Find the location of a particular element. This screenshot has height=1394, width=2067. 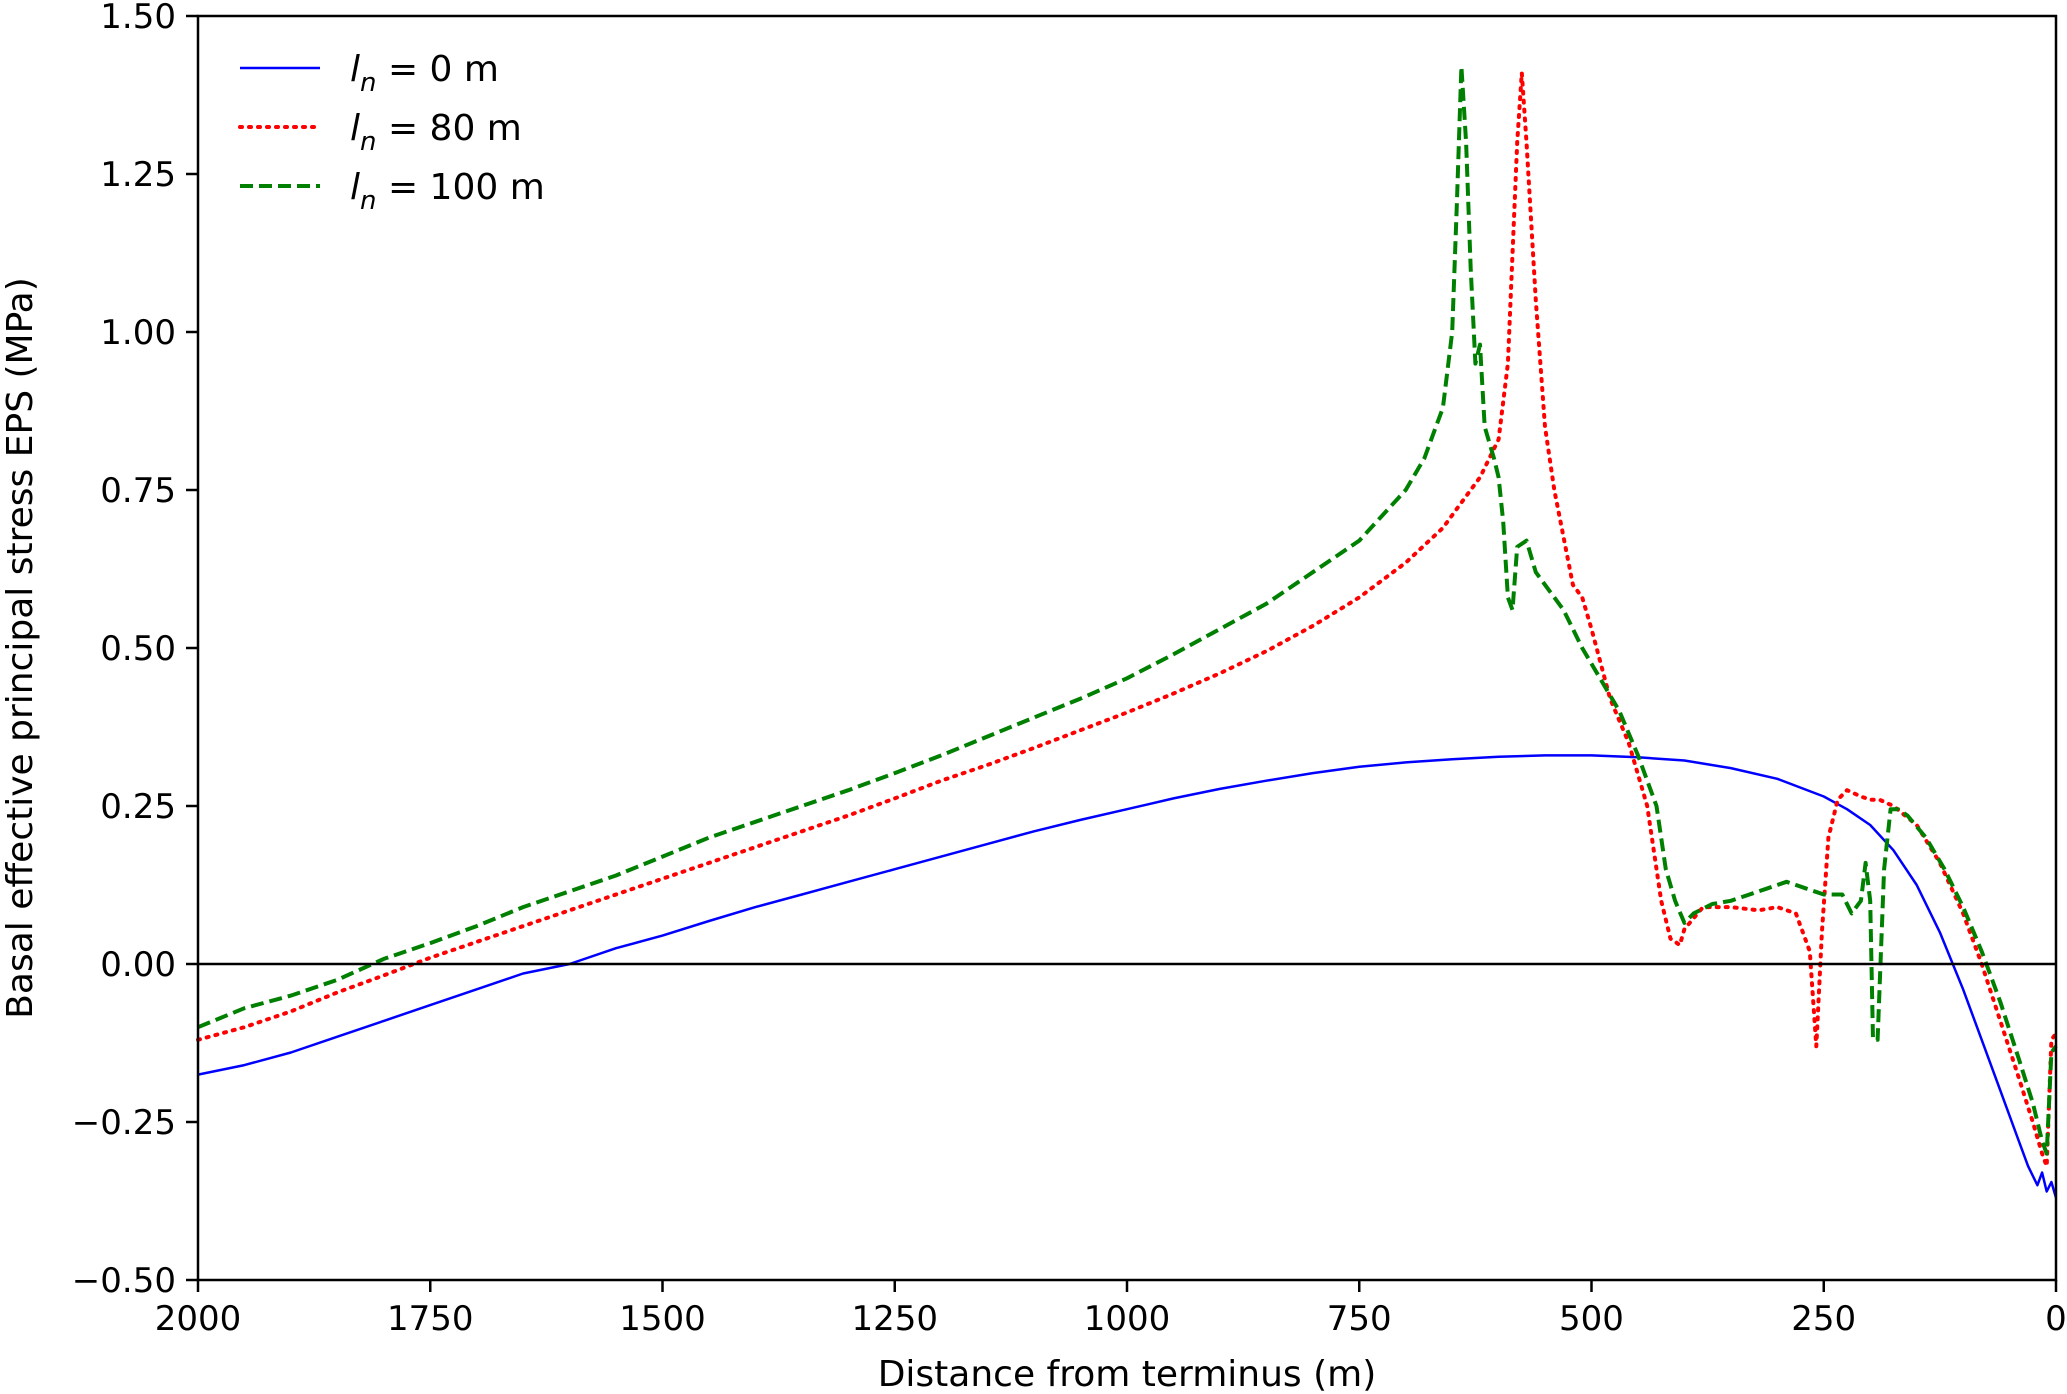

legend: ln = 0 m ln = 80 m ln = 100 m is located at coordinates (391, 132).